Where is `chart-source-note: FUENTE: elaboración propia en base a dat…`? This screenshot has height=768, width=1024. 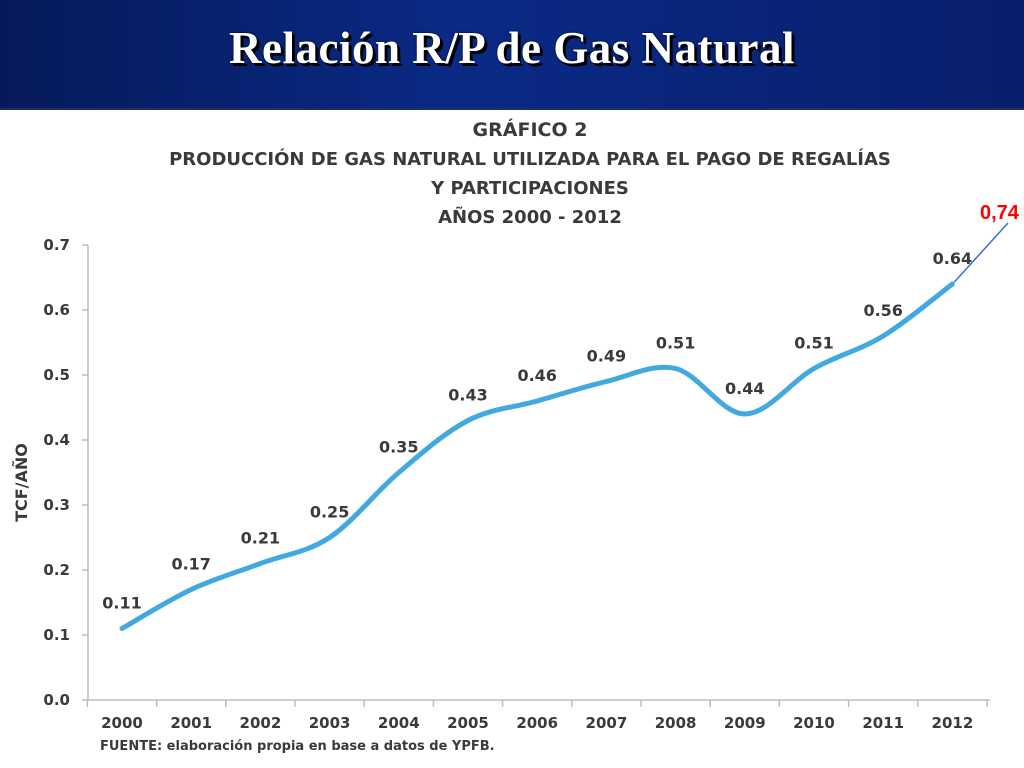 chart-source-note: FUENTE: elaboración propia en base a dat… is located at coordinates (297, 746).